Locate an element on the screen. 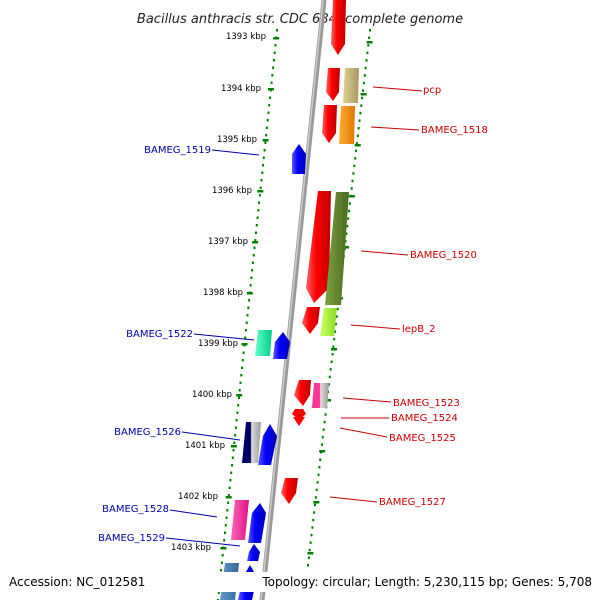 The height and width of the screenshot is (600, 600). label-BAMEG_1523: BAMEG_1523 is located at coordinates (426, 403).